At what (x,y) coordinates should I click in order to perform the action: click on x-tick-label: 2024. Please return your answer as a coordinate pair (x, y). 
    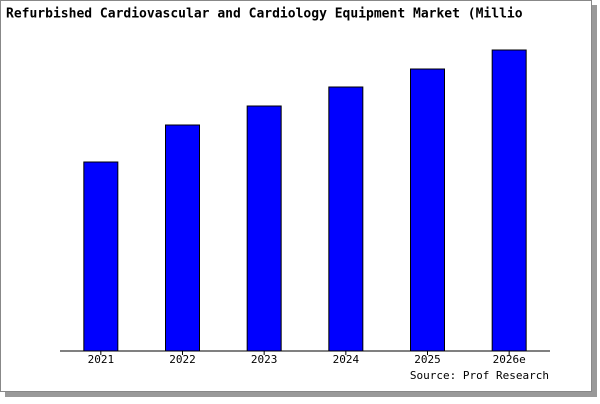
    Looking at the image, I should click on (346, 359).